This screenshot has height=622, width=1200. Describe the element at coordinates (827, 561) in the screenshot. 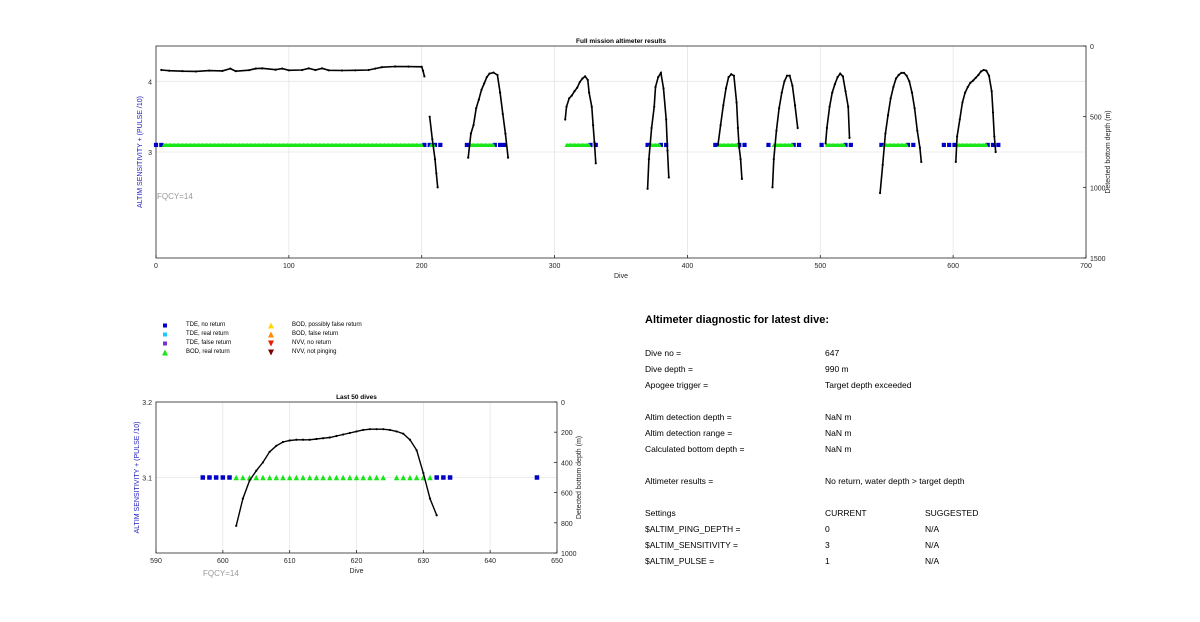

I see `diagnostic-value: 1` at that location.